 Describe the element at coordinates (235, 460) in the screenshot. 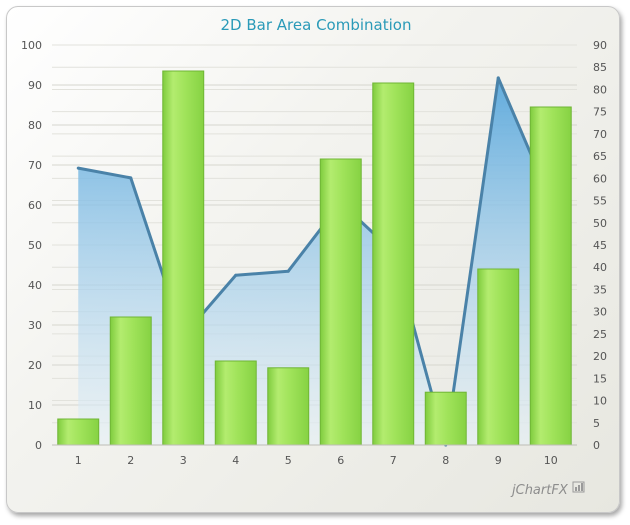

I see `x-tick-label: 4` at that location.